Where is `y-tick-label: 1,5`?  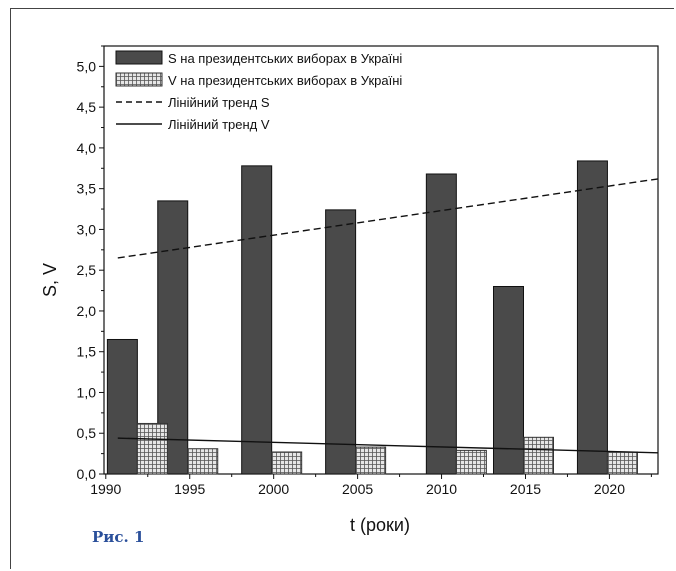 y-tick-label: 1,5 is located at coordinates (87, 352).